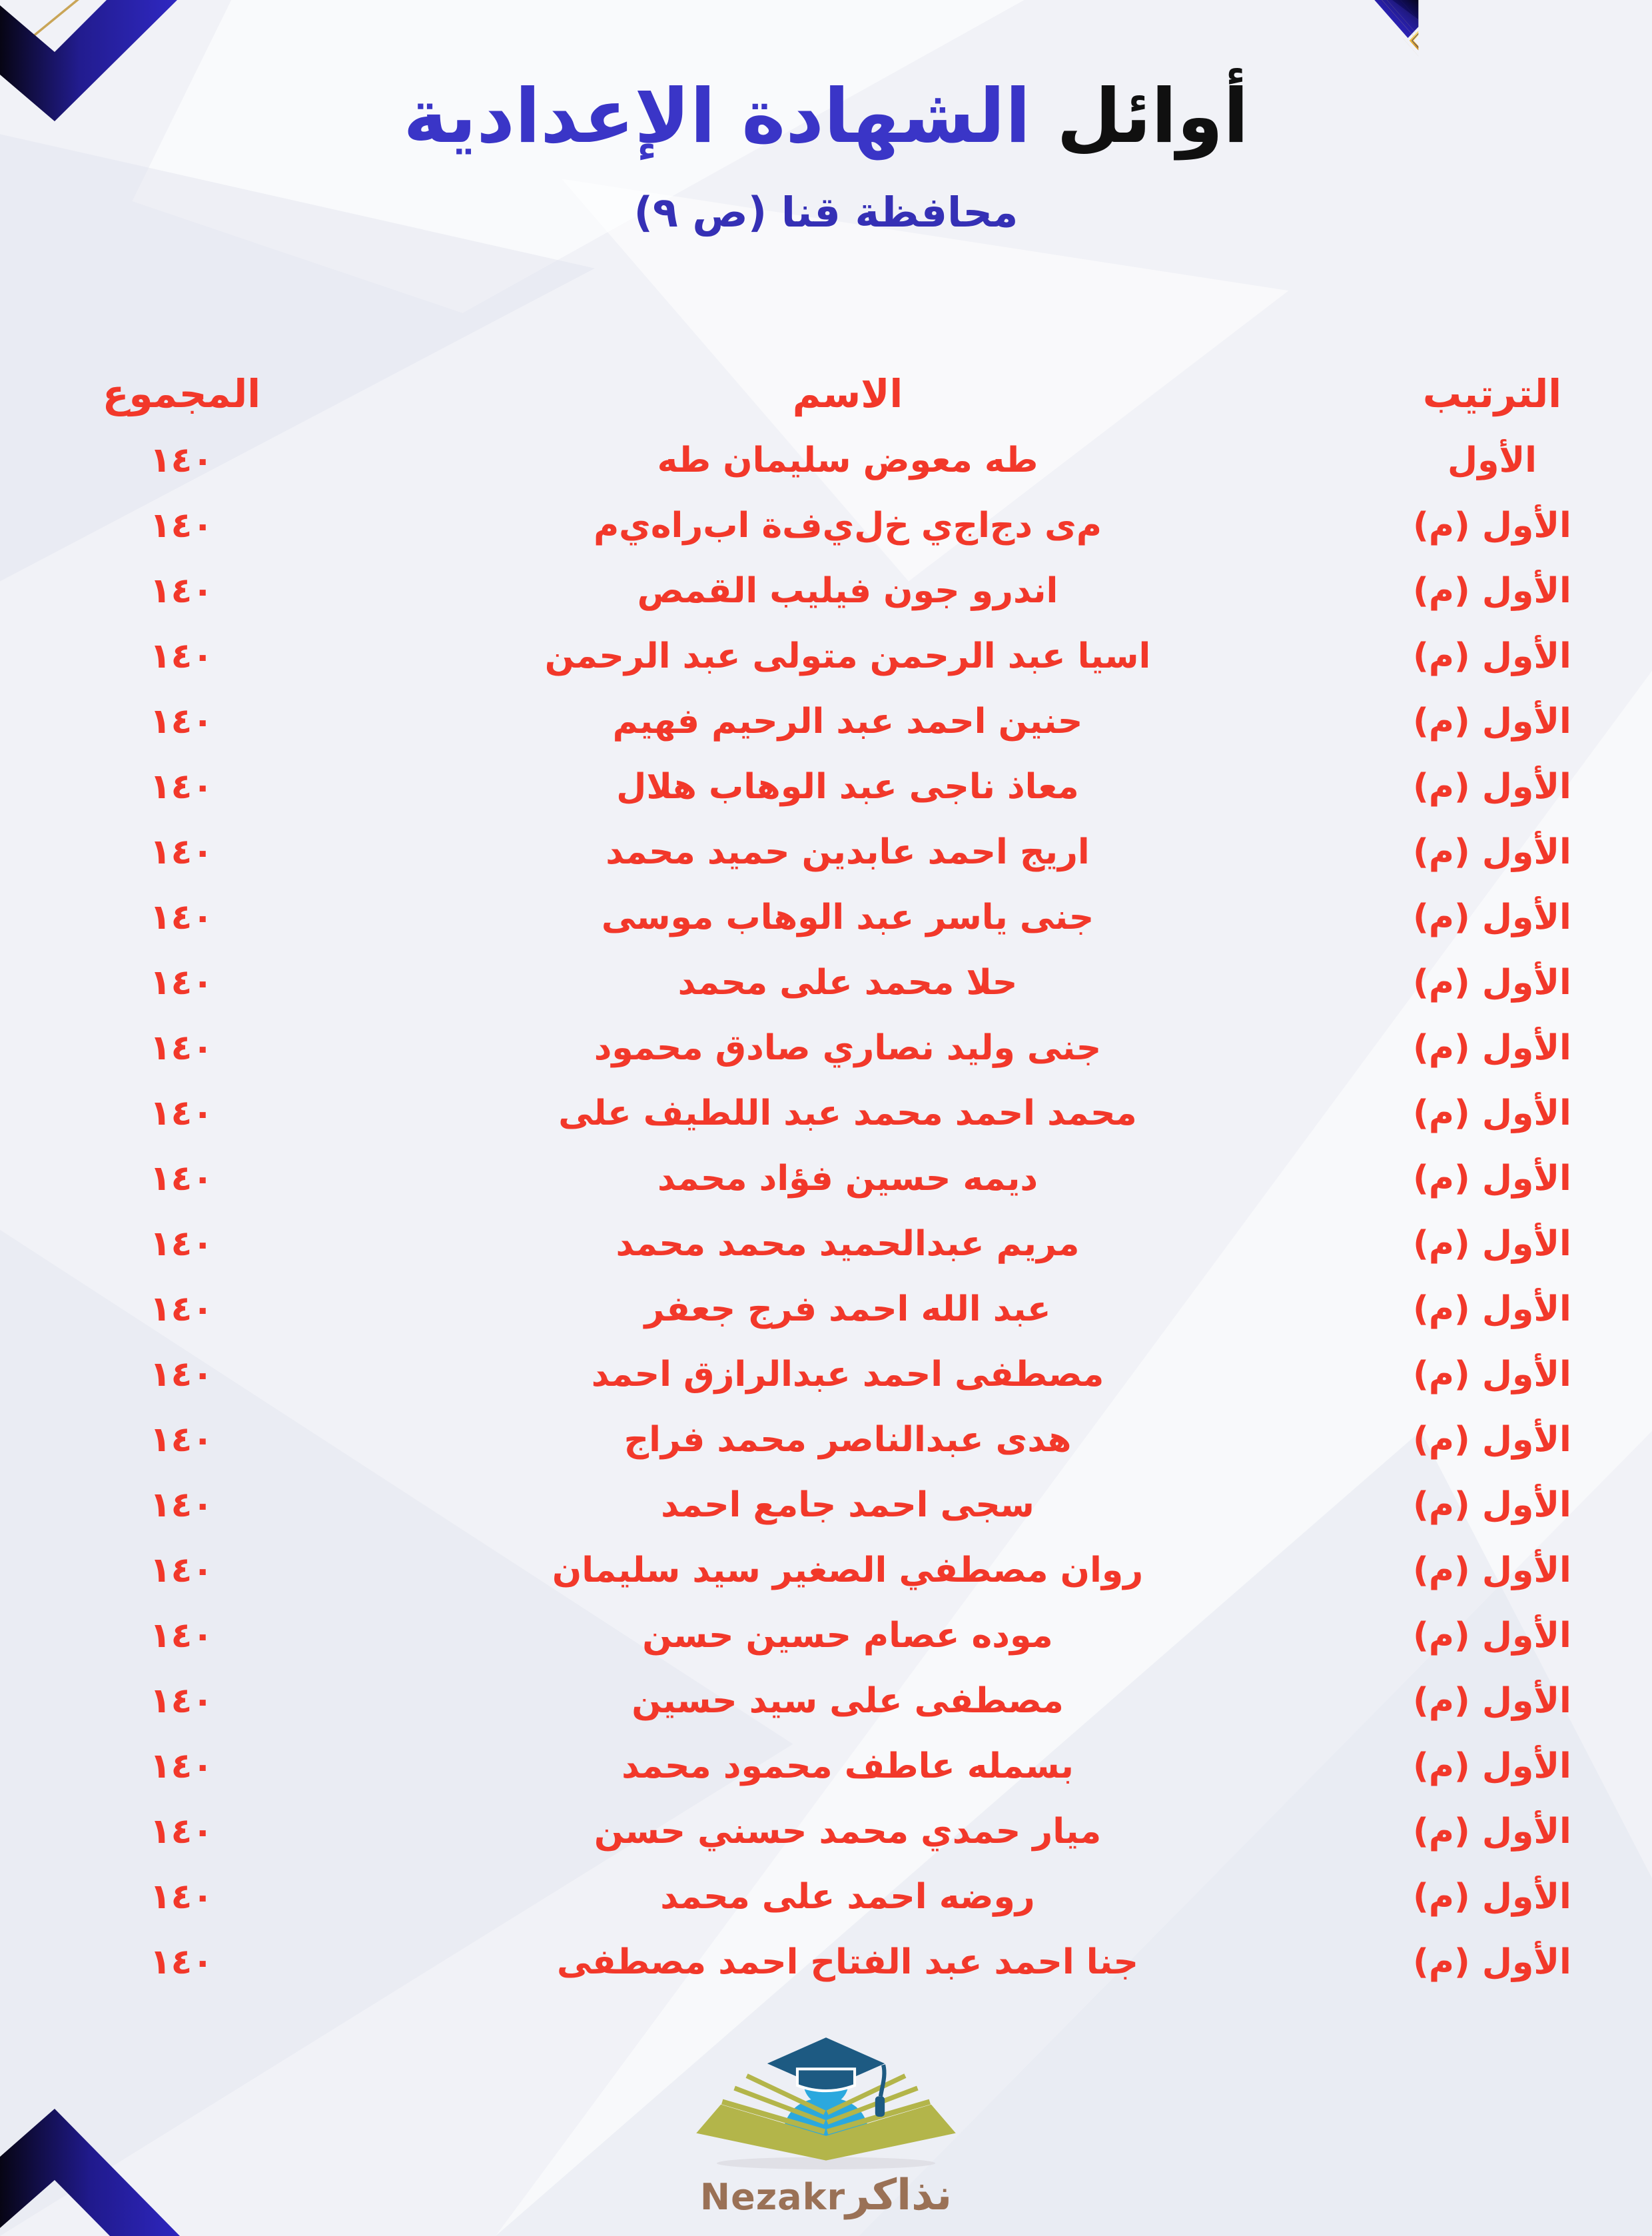  I want to click on title-word-firsts: أوائل, so click(1152, 117).